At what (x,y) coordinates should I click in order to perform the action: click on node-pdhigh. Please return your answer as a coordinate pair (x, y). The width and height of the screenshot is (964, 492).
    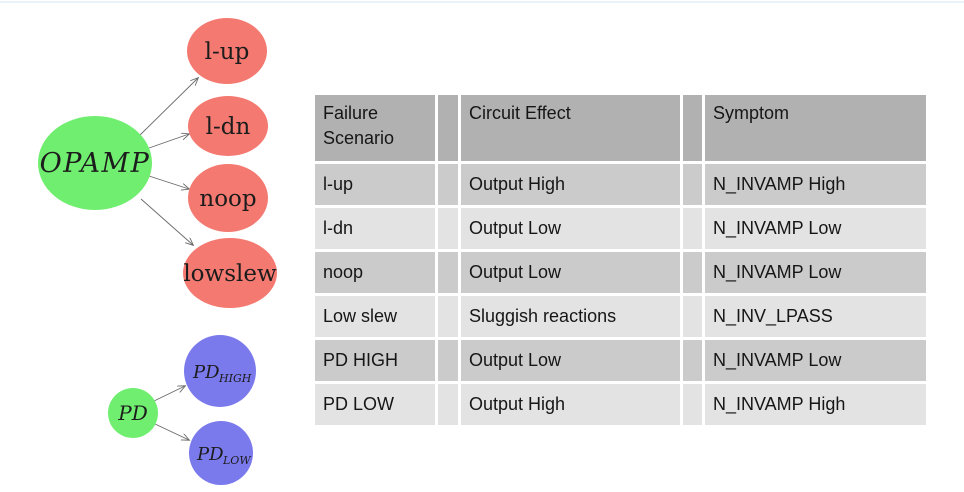
    Looking at the image, I should click on (220, 371).